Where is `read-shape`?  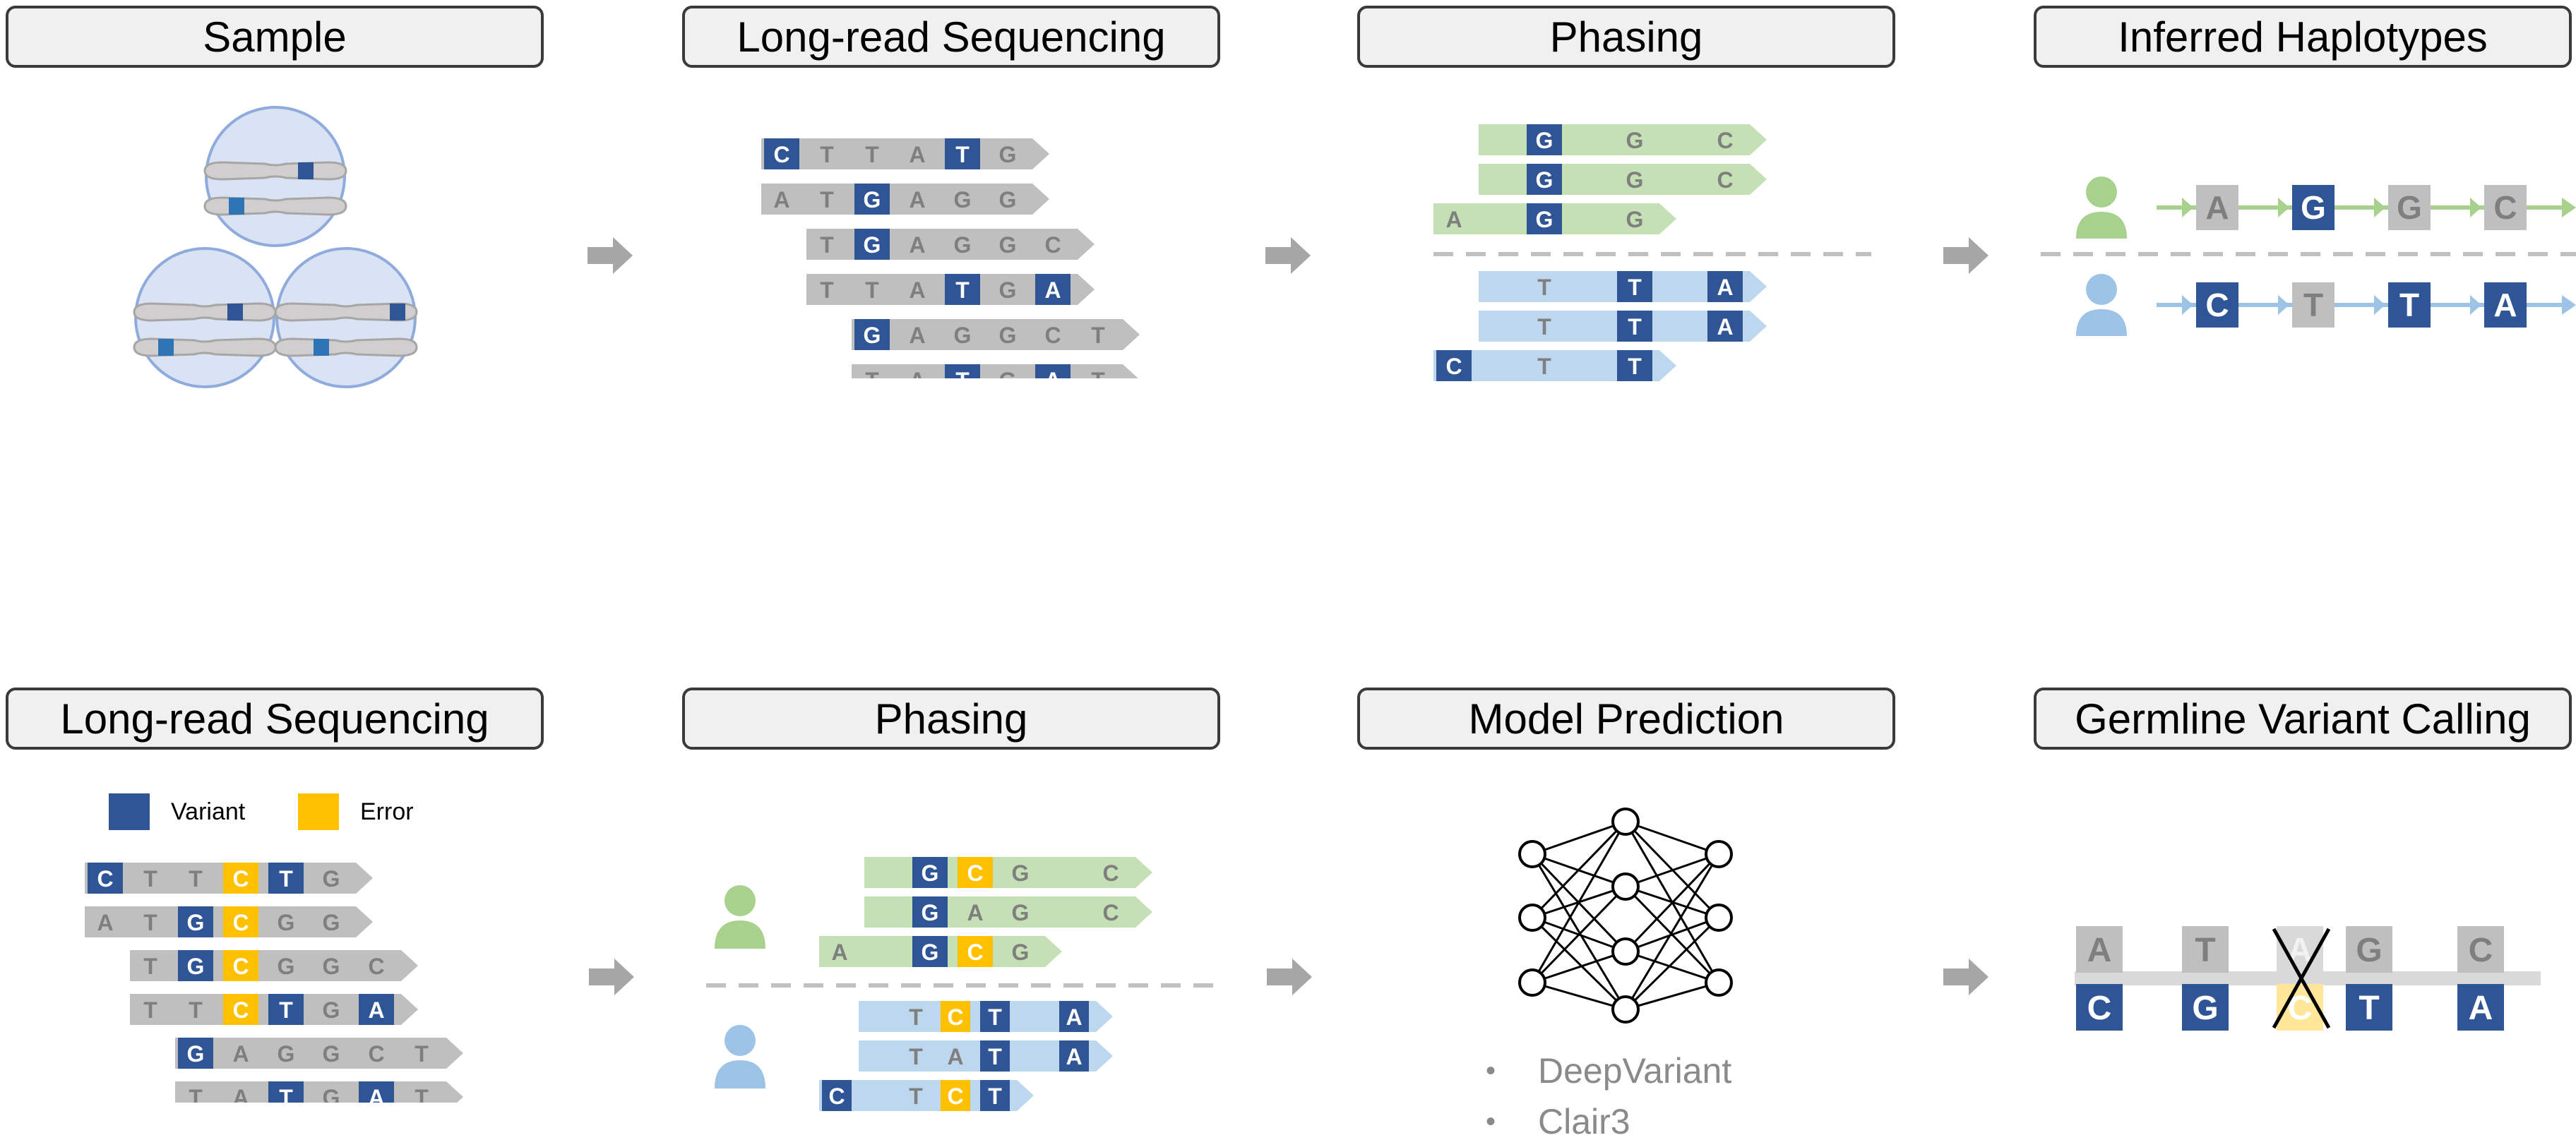
read-shape is located at coordinates (905, 199).